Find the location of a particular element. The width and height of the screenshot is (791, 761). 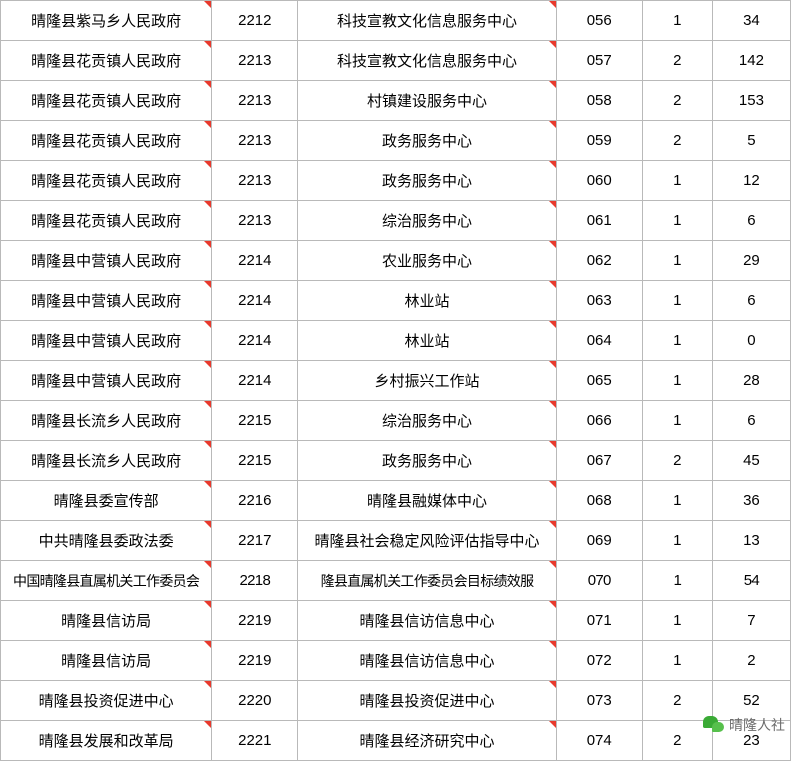

cell-unit: 农业服务中心 is located at coordinates (427, 260).